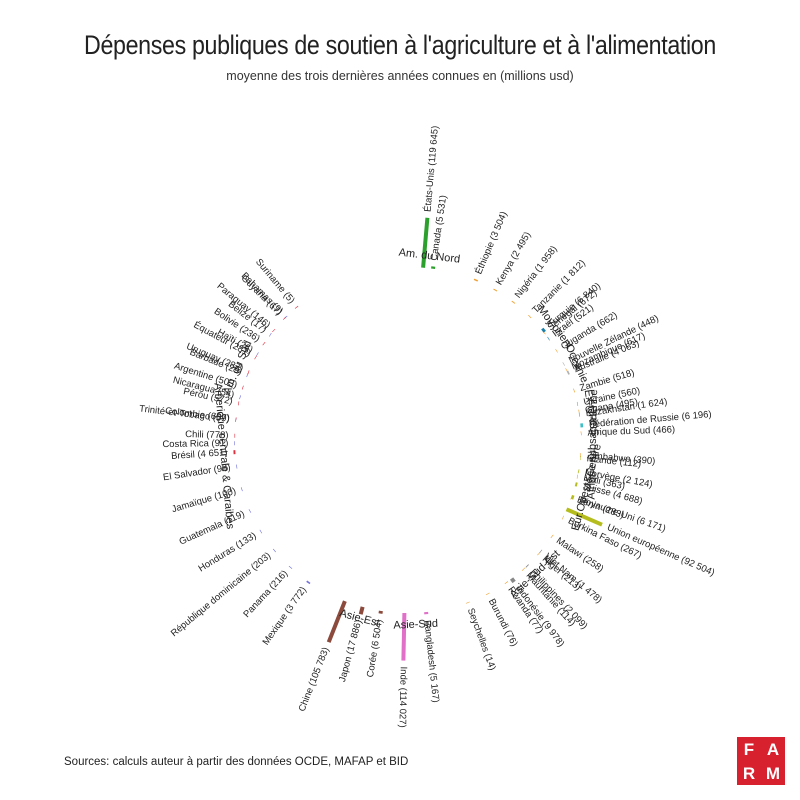 The height and width of the screenshot is (800, 800). Describe the element at coordinates (503, 622) in the screenshot. I see `bar-label: Burundi (76)` at that location.